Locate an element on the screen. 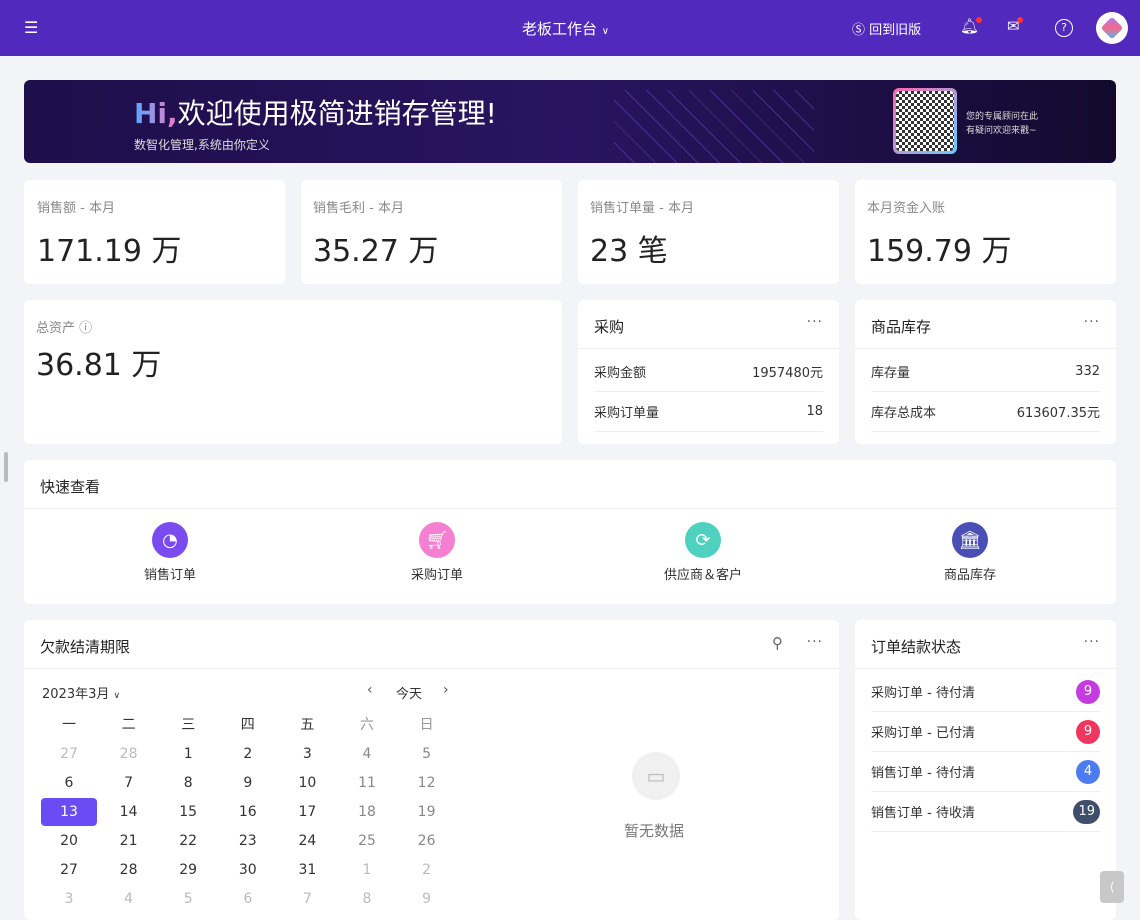 Image resolution: width=1140 pixels, height=920 pixels. weekday-label: 五 is located at coordinates (307, 725).